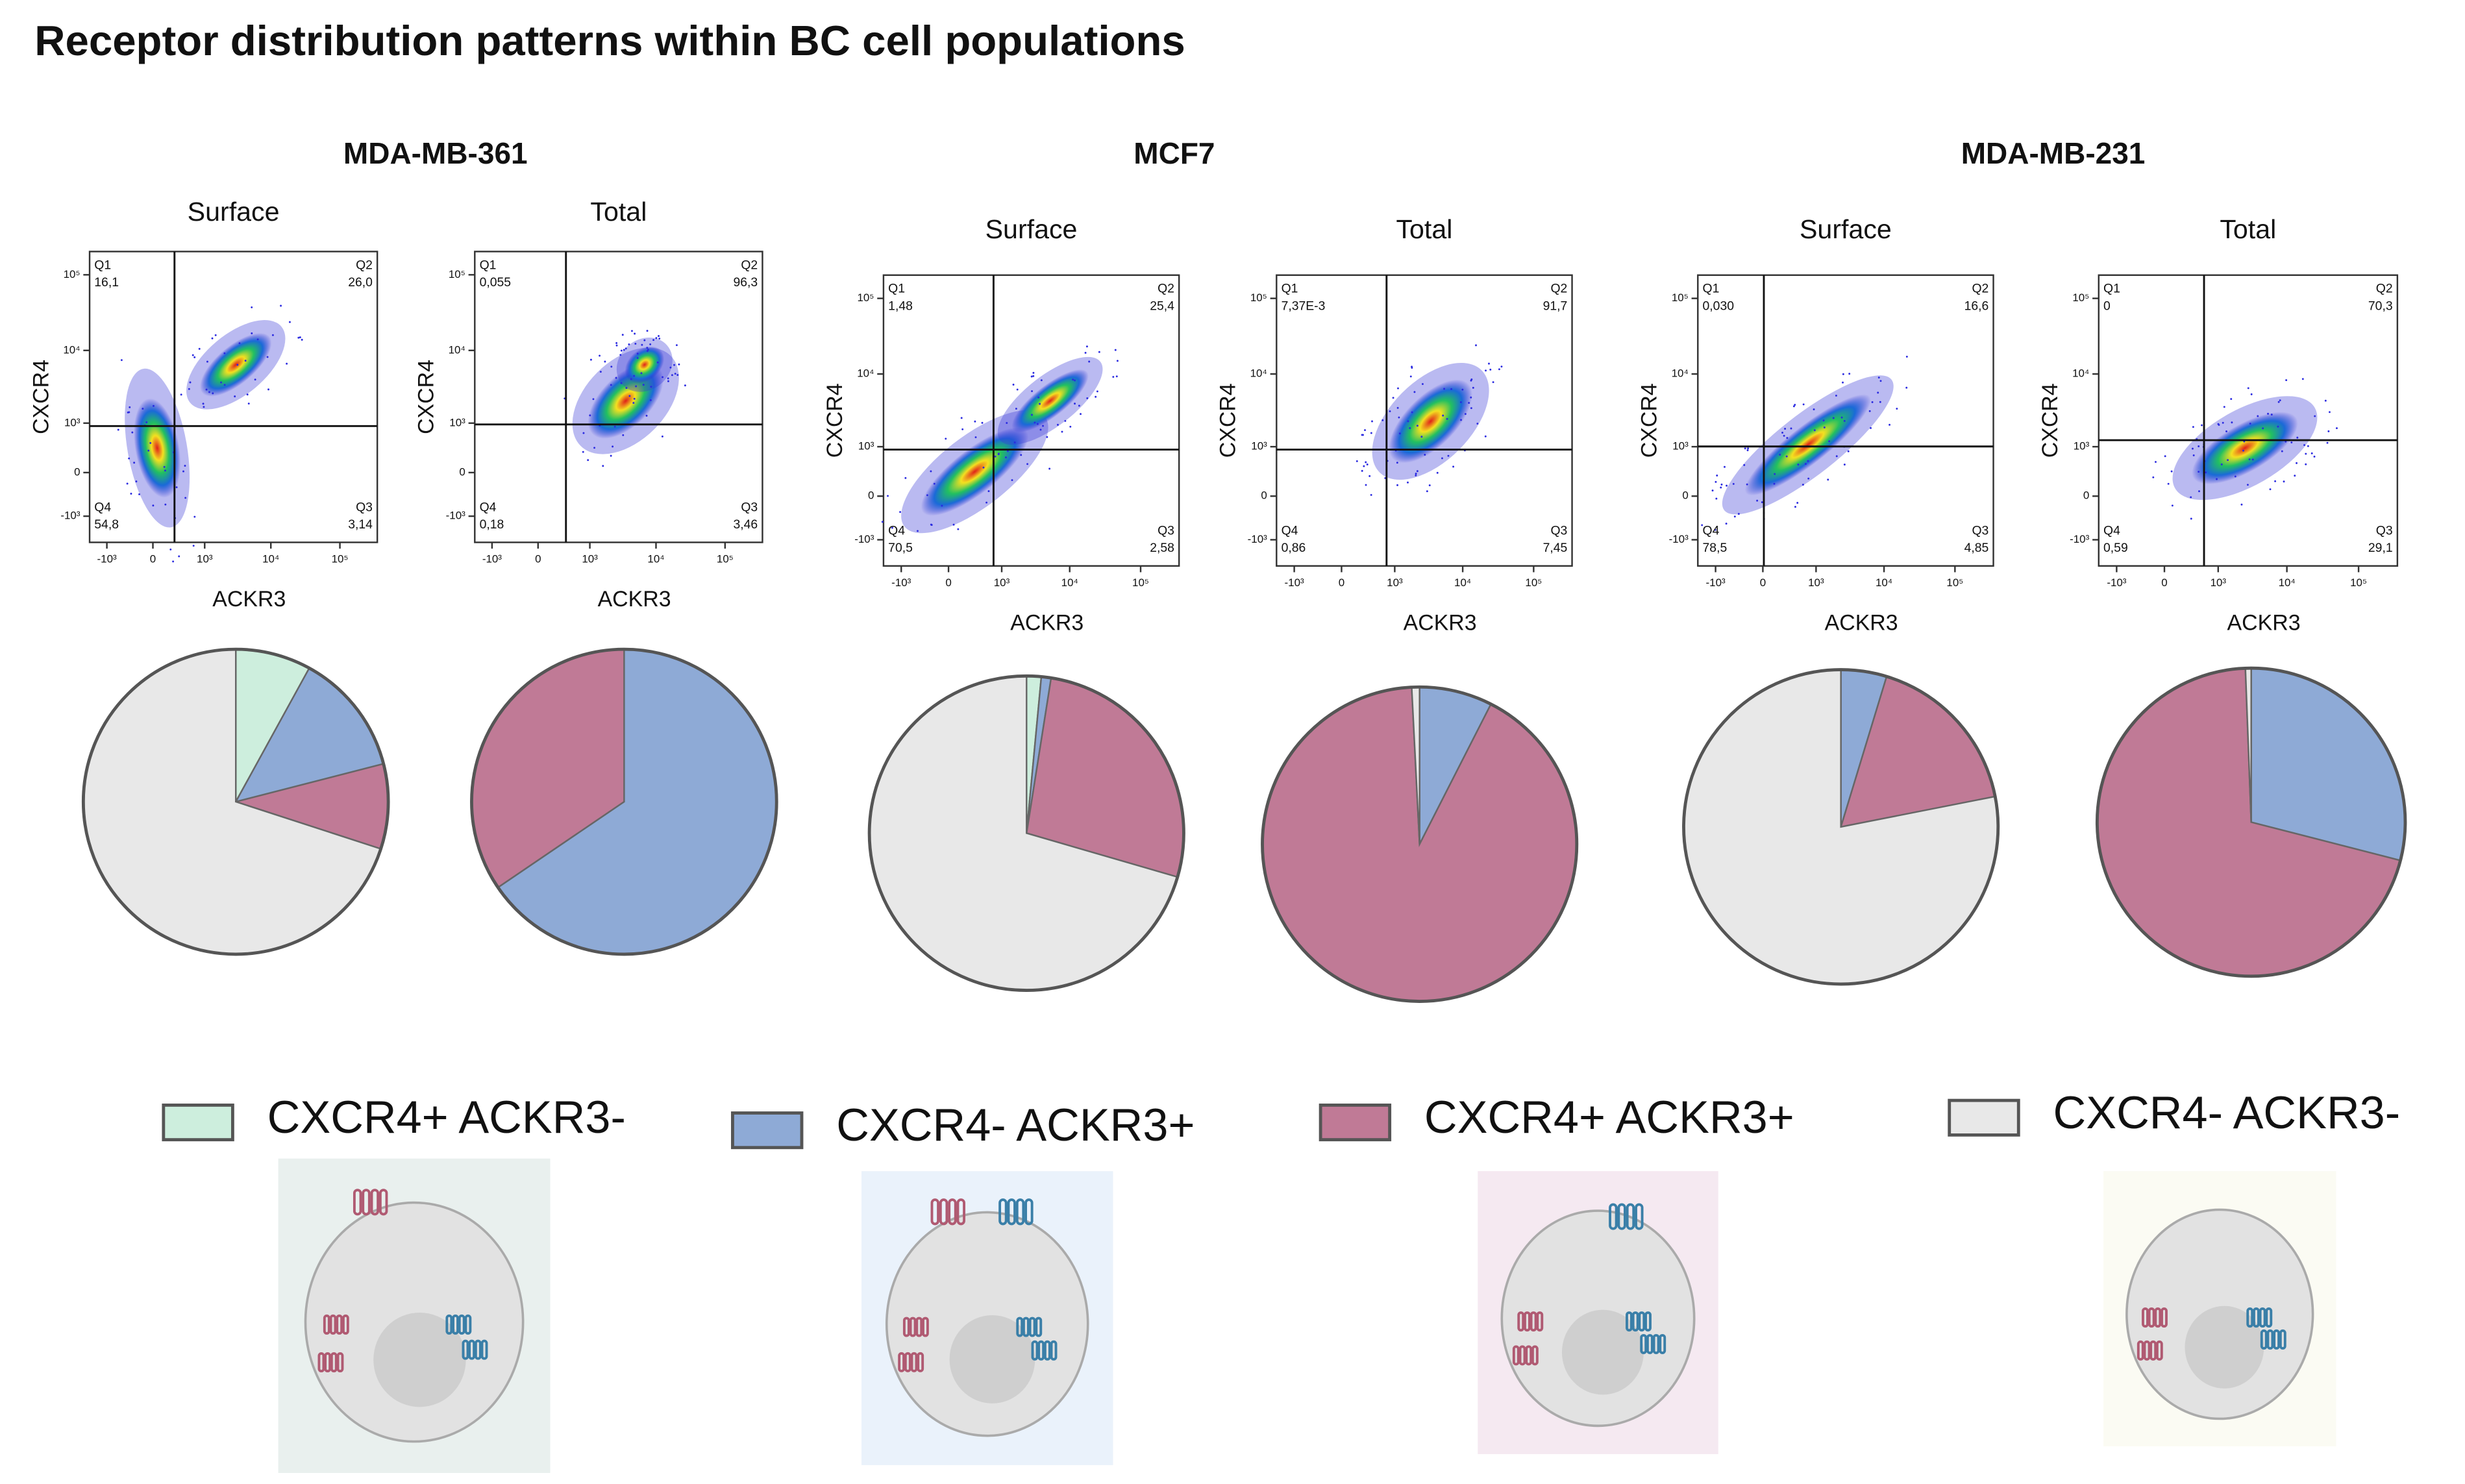 This screenshot has width=2465, height=1484. Describe the element at coordinates (2164, 582) in the screenshot. I see `x-tick-label: 0` at that location.